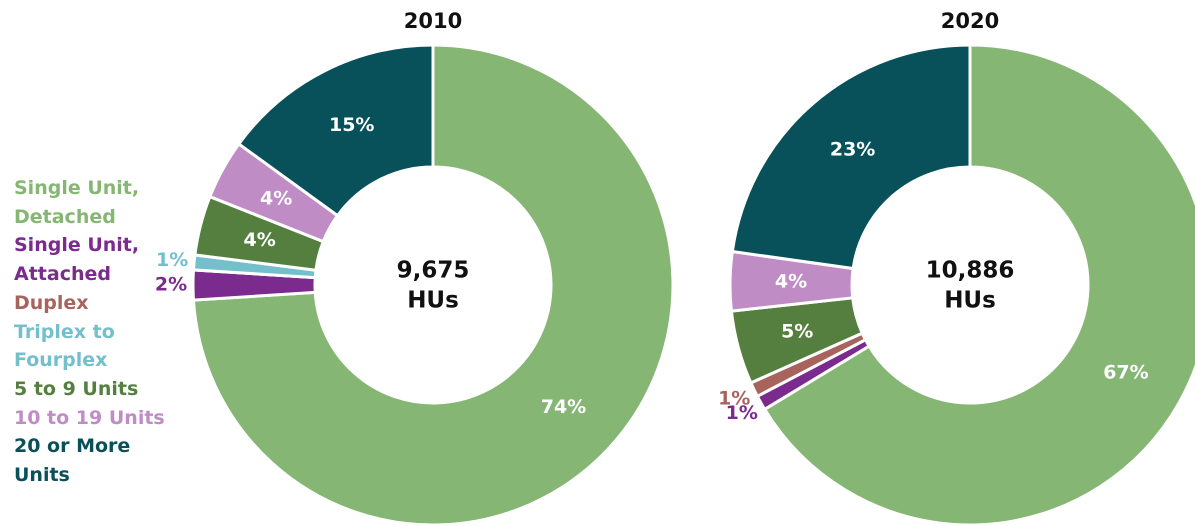 This screenshot has width=1195, height=526. Describe the element at coordinates (433, 271) in the screenshot. I see `center-text: 9,675` at that location.